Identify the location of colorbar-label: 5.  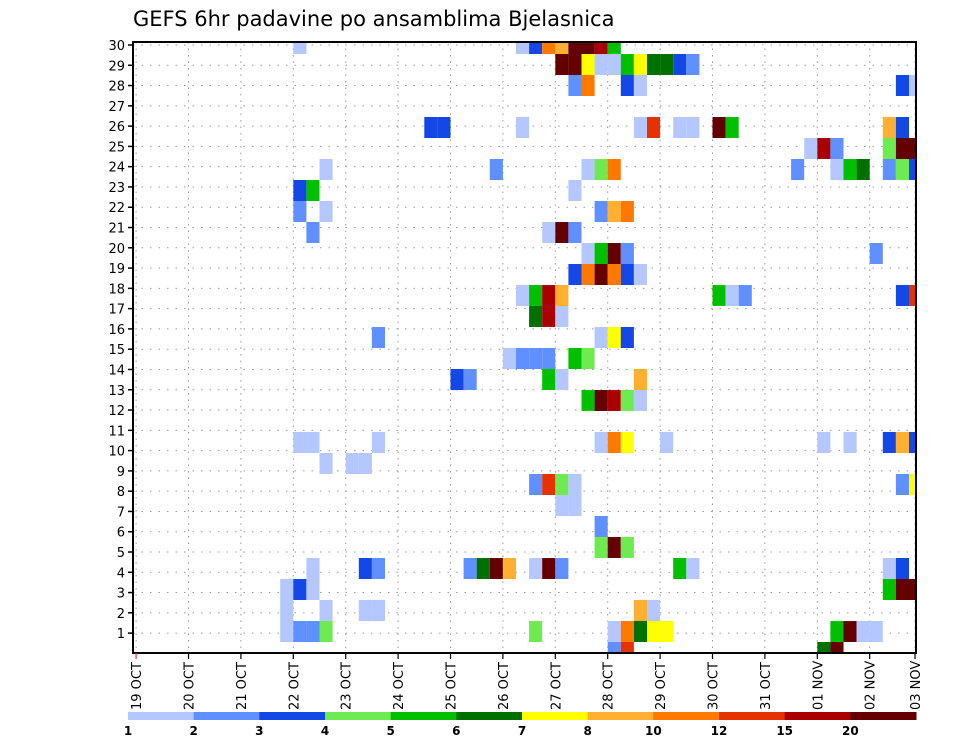
(390, 731).